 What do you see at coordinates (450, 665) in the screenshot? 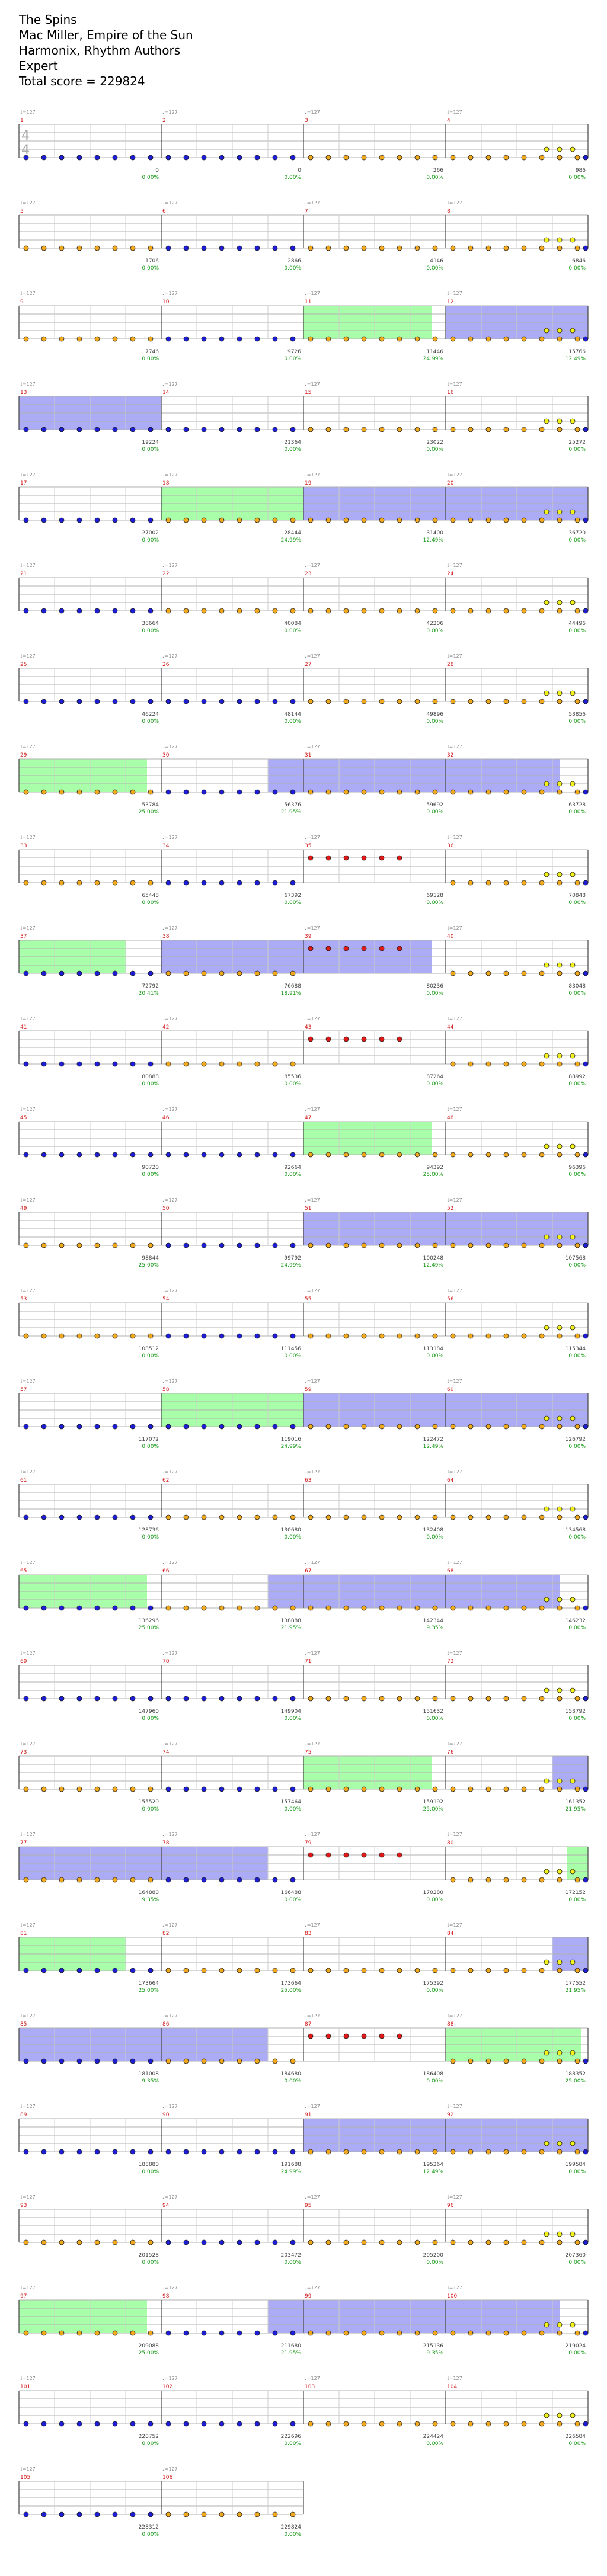
I see `measure-number: 28` at bounding box center [450, 665].